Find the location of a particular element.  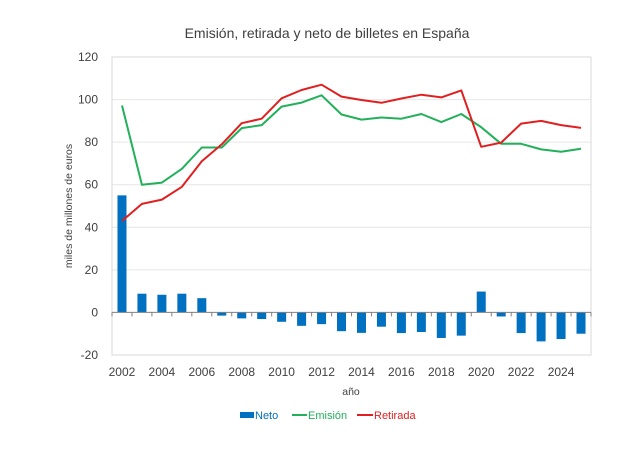

bar-neto-2003 is located at coordinates (142, 303).